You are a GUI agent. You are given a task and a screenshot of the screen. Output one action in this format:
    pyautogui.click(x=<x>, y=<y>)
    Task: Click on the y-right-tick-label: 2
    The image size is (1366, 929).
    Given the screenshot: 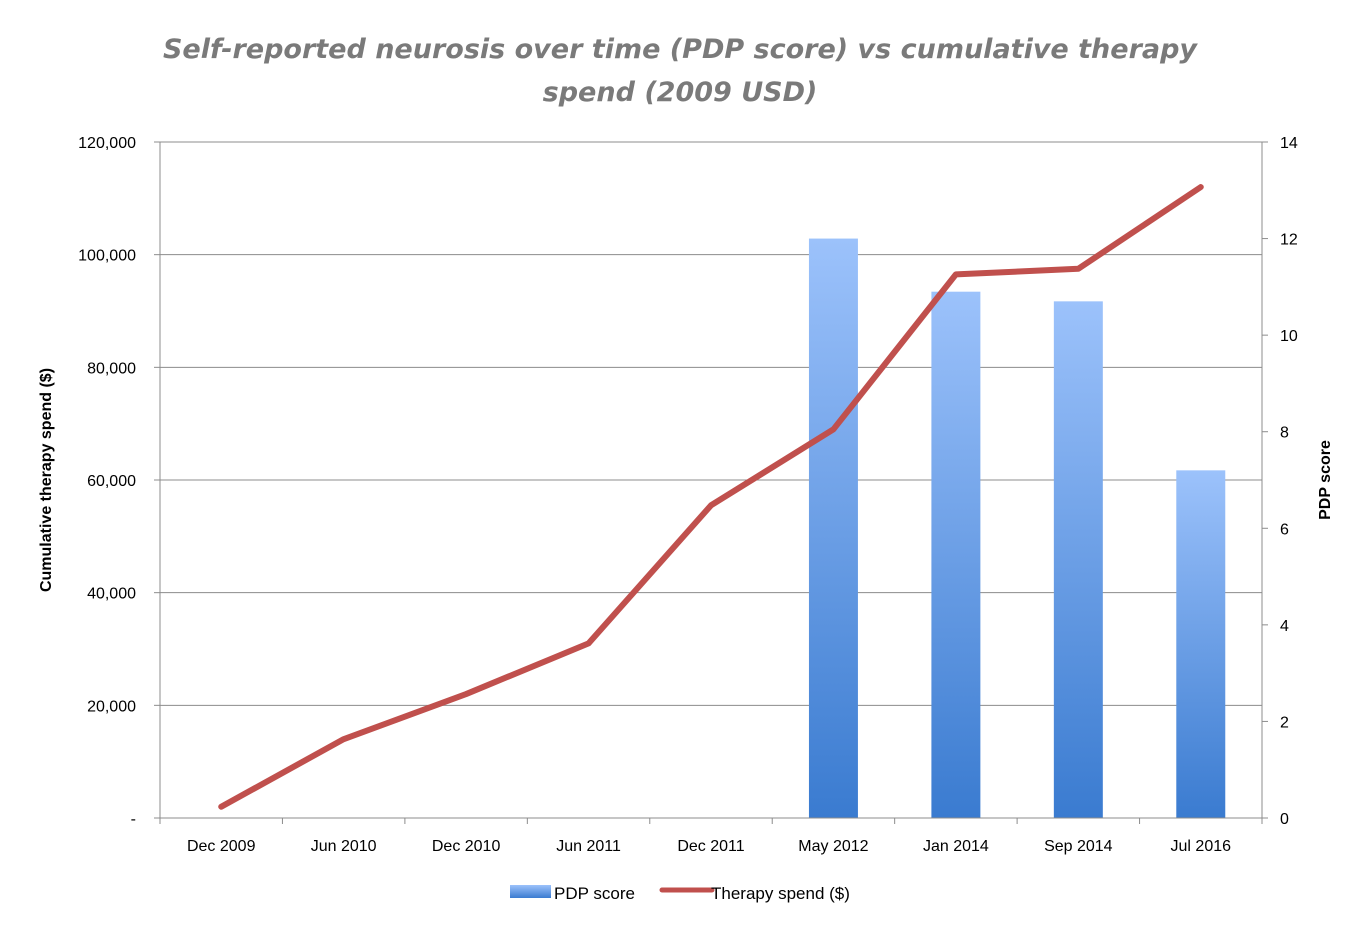 What is the action you would take?
    pyautogui.click(x=1284, y=722)
    